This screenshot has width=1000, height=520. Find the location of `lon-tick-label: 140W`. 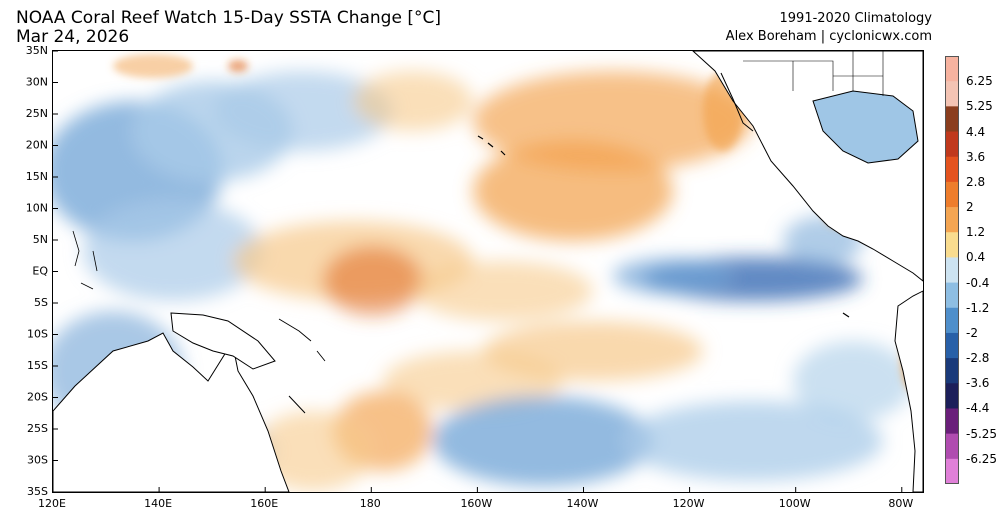

lon-tick-label: 140W is located at coordinates (583, 503).